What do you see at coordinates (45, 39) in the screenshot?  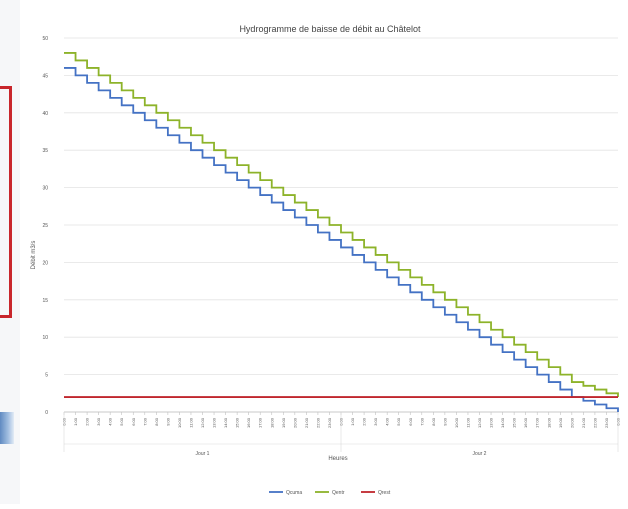 I see `y-tick-label: 50` at bounding box center [45, 39].